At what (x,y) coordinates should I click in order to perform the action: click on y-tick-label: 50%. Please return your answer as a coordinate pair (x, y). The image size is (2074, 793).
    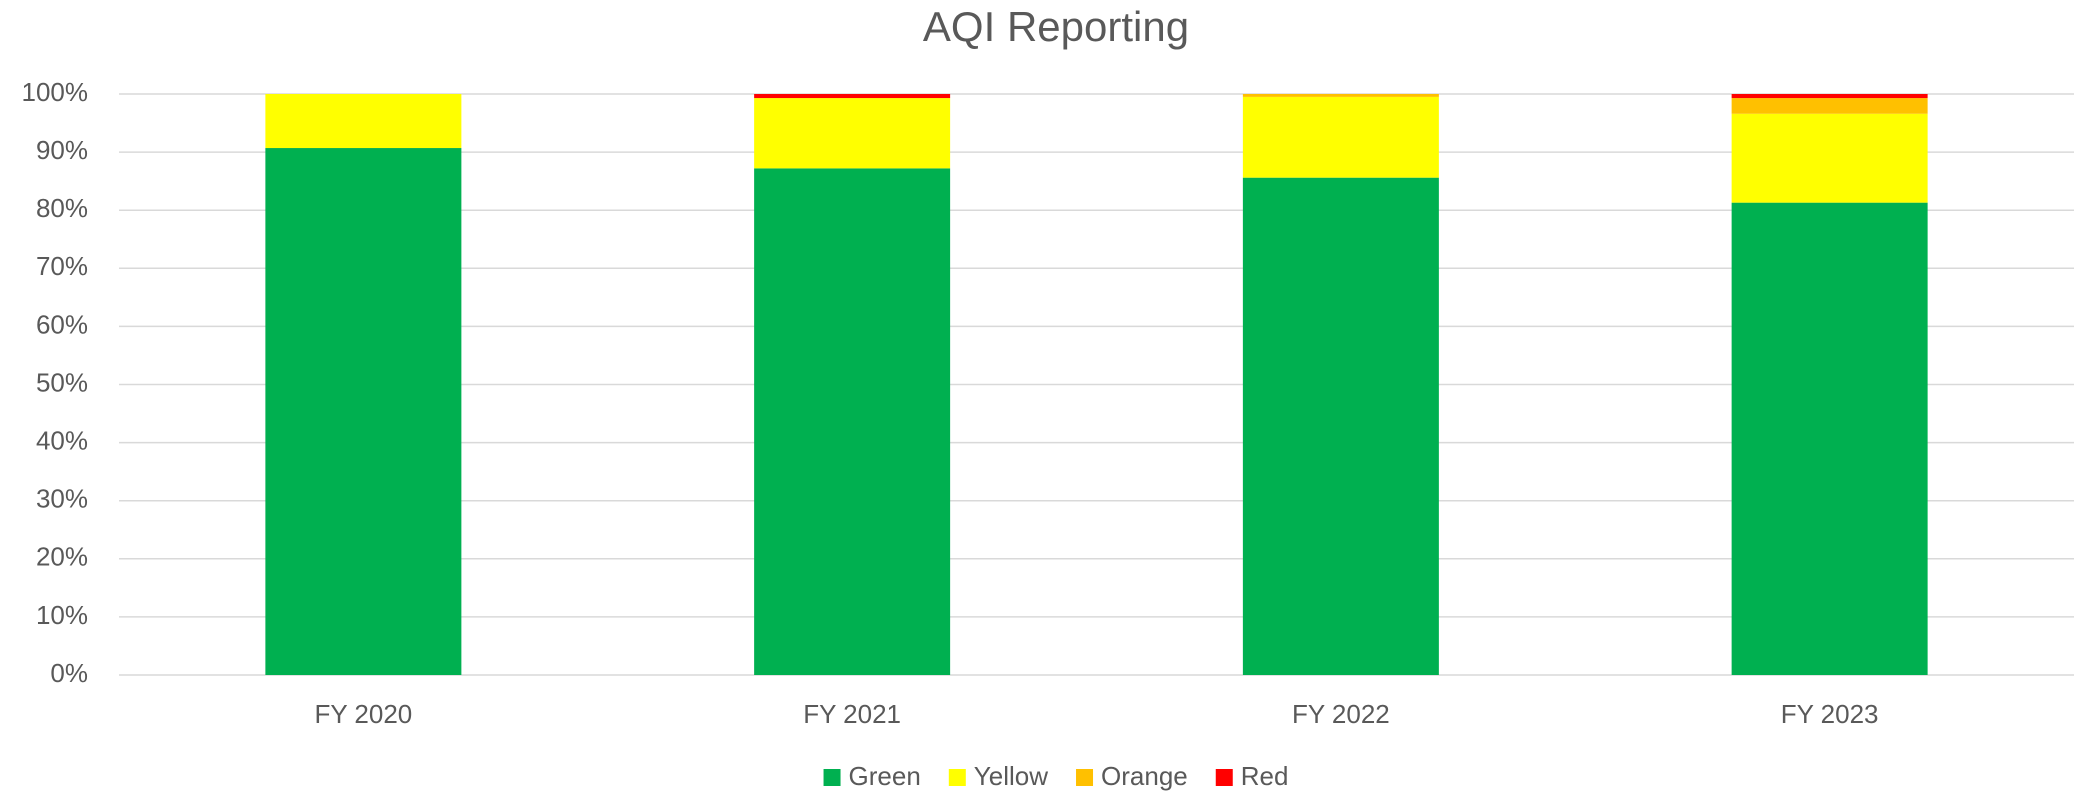
    Looking at the image, I should click on (62, 382).